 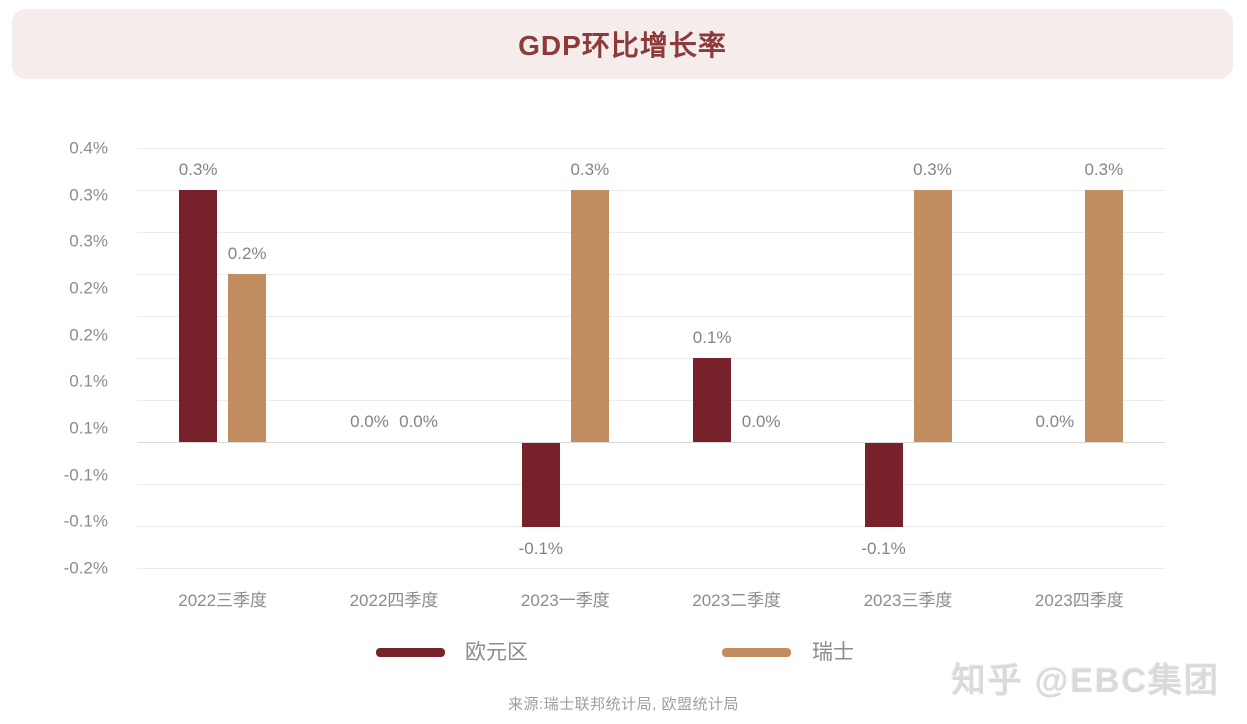 I want to click on x-axis-label-2022三季度: 2022三季度, so click(x=223, y=600).